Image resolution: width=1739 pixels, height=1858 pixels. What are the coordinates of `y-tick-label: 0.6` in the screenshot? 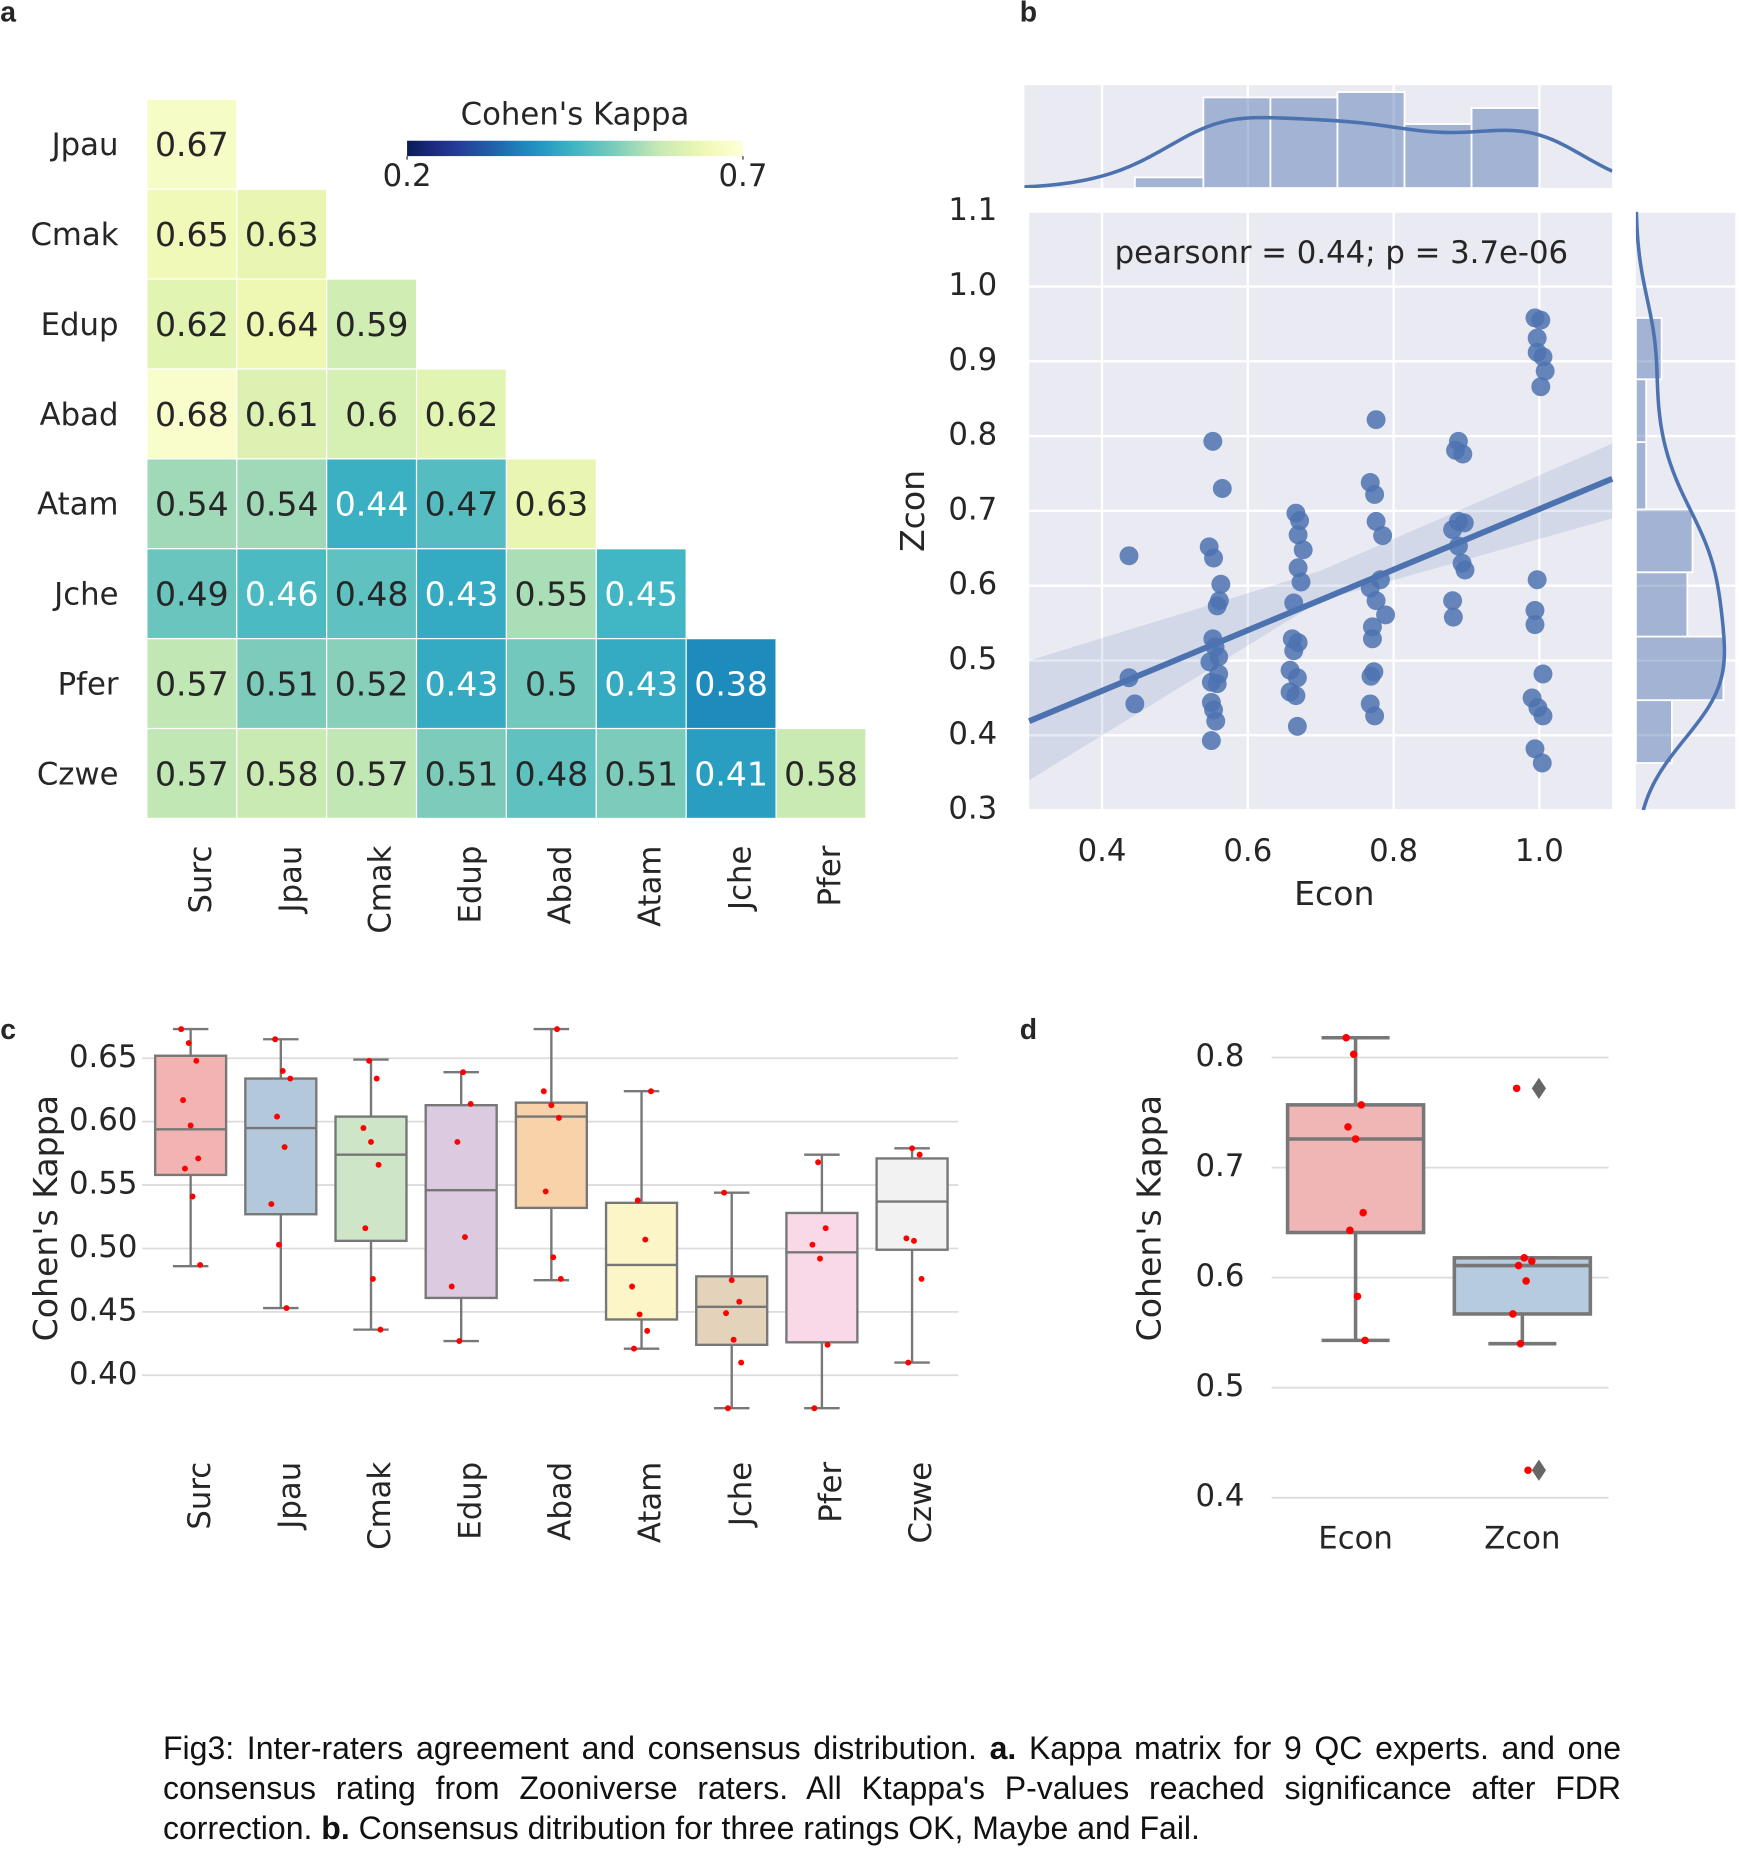 It's located at (972, 584).